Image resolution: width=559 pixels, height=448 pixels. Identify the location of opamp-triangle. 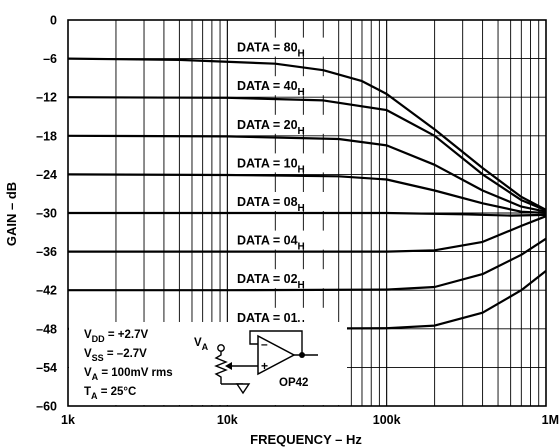
(276, 355).